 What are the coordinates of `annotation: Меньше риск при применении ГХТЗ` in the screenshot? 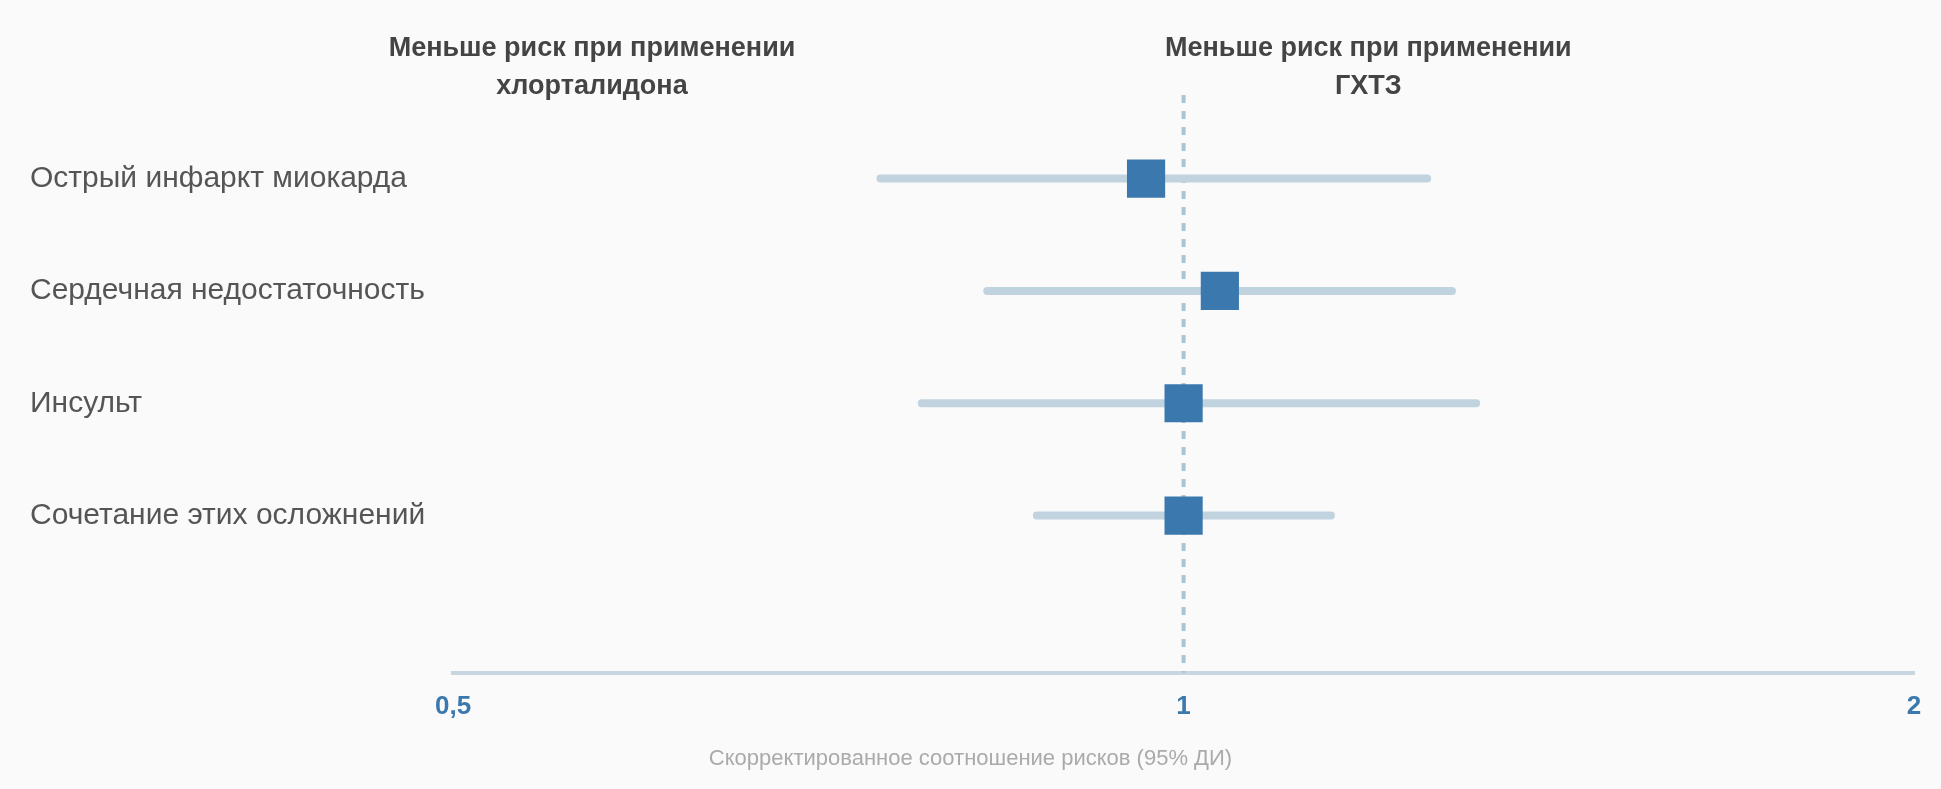 It's located at (1368, 66).